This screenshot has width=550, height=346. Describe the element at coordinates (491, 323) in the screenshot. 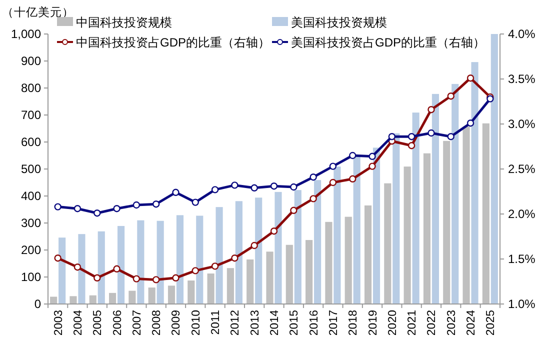

I see `x-tick-label: 2025` at that location.